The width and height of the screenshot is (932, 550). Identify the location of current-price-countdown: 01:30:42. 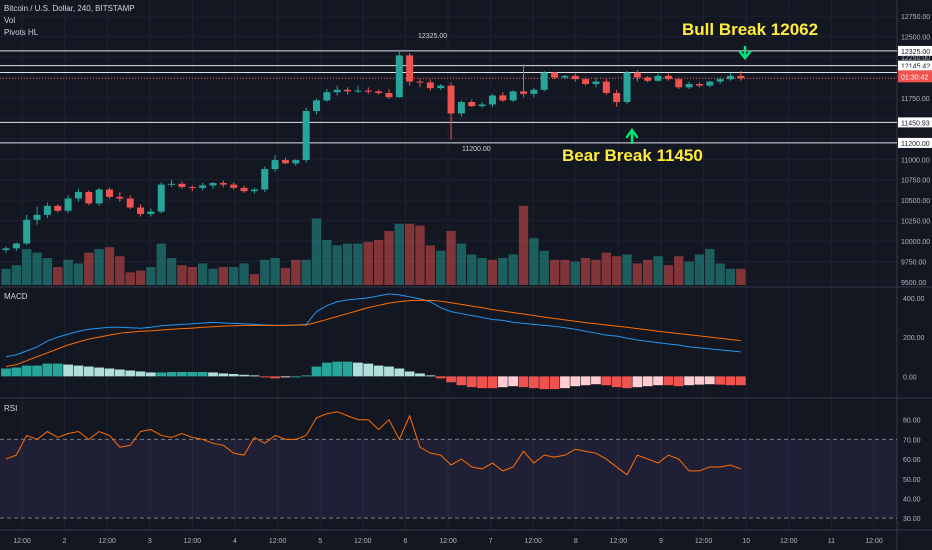
(914, 77).